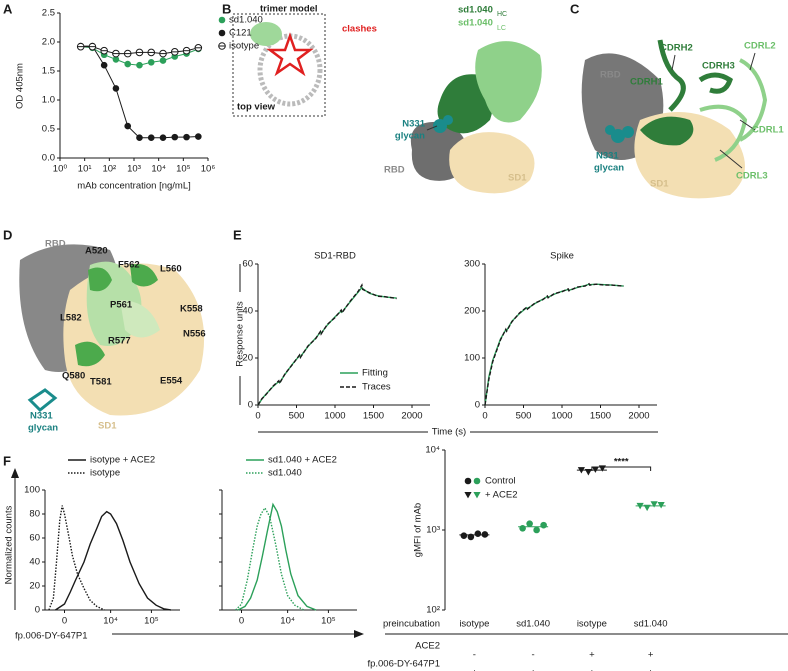 Image resolution: width=788 pixels, height=671 pixels. What do you see at coordinates (109, 169) in the screenshot?
I see `x-tick-label: 10²` at bounding box center [109, 169].